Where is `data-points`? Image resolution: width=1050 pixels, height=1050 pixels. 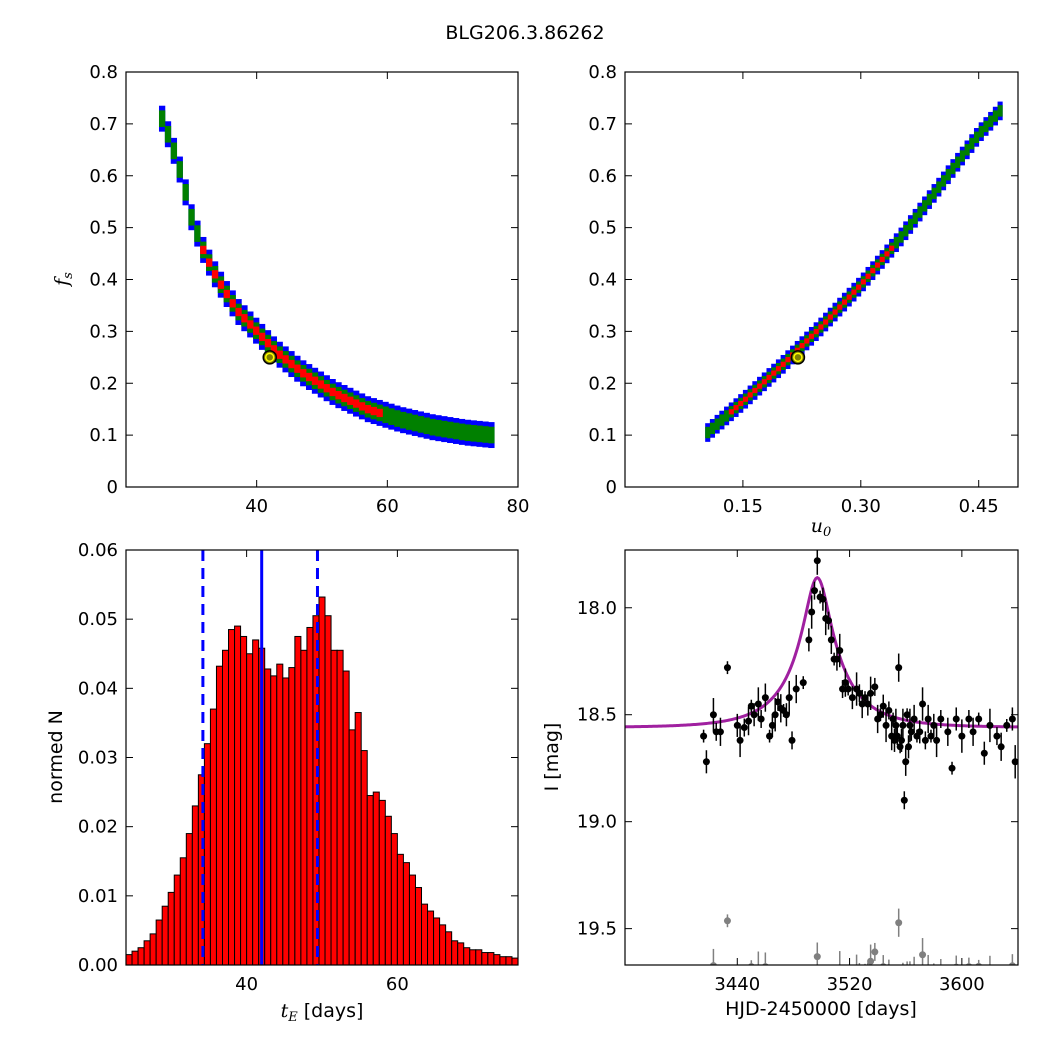 data-points is located at coordinates (859, 680).